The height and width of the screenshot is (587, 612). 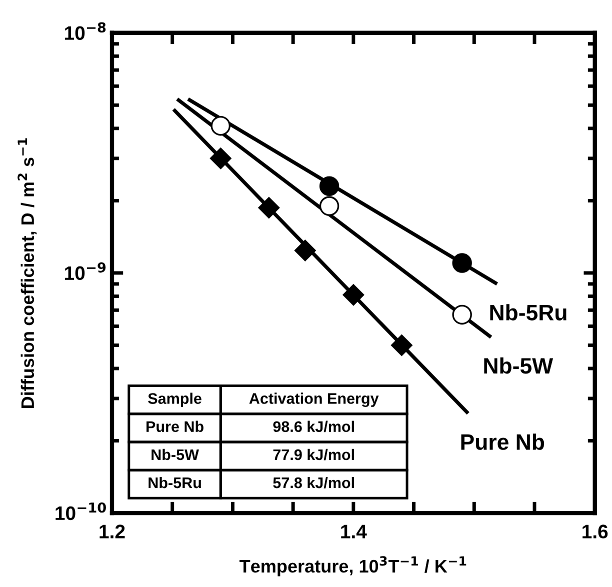 What do you see at coordinates (174, 482) in the screenshot?
I see `annotation: Nb-5Ru` at bounding box center [174, 482].